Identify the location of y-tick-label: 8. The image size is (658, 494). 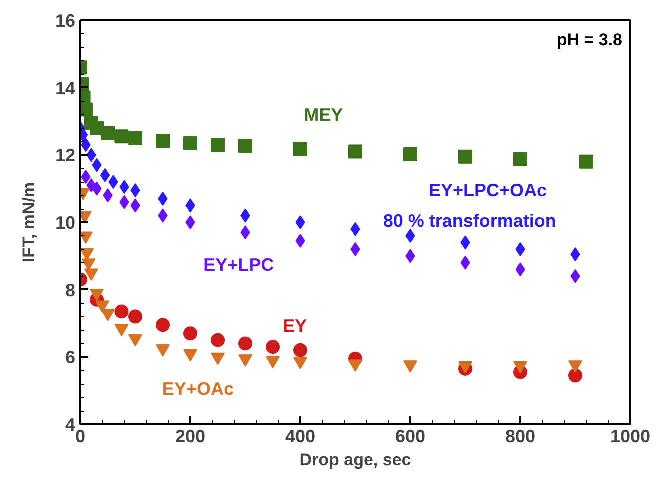
(70, 290).